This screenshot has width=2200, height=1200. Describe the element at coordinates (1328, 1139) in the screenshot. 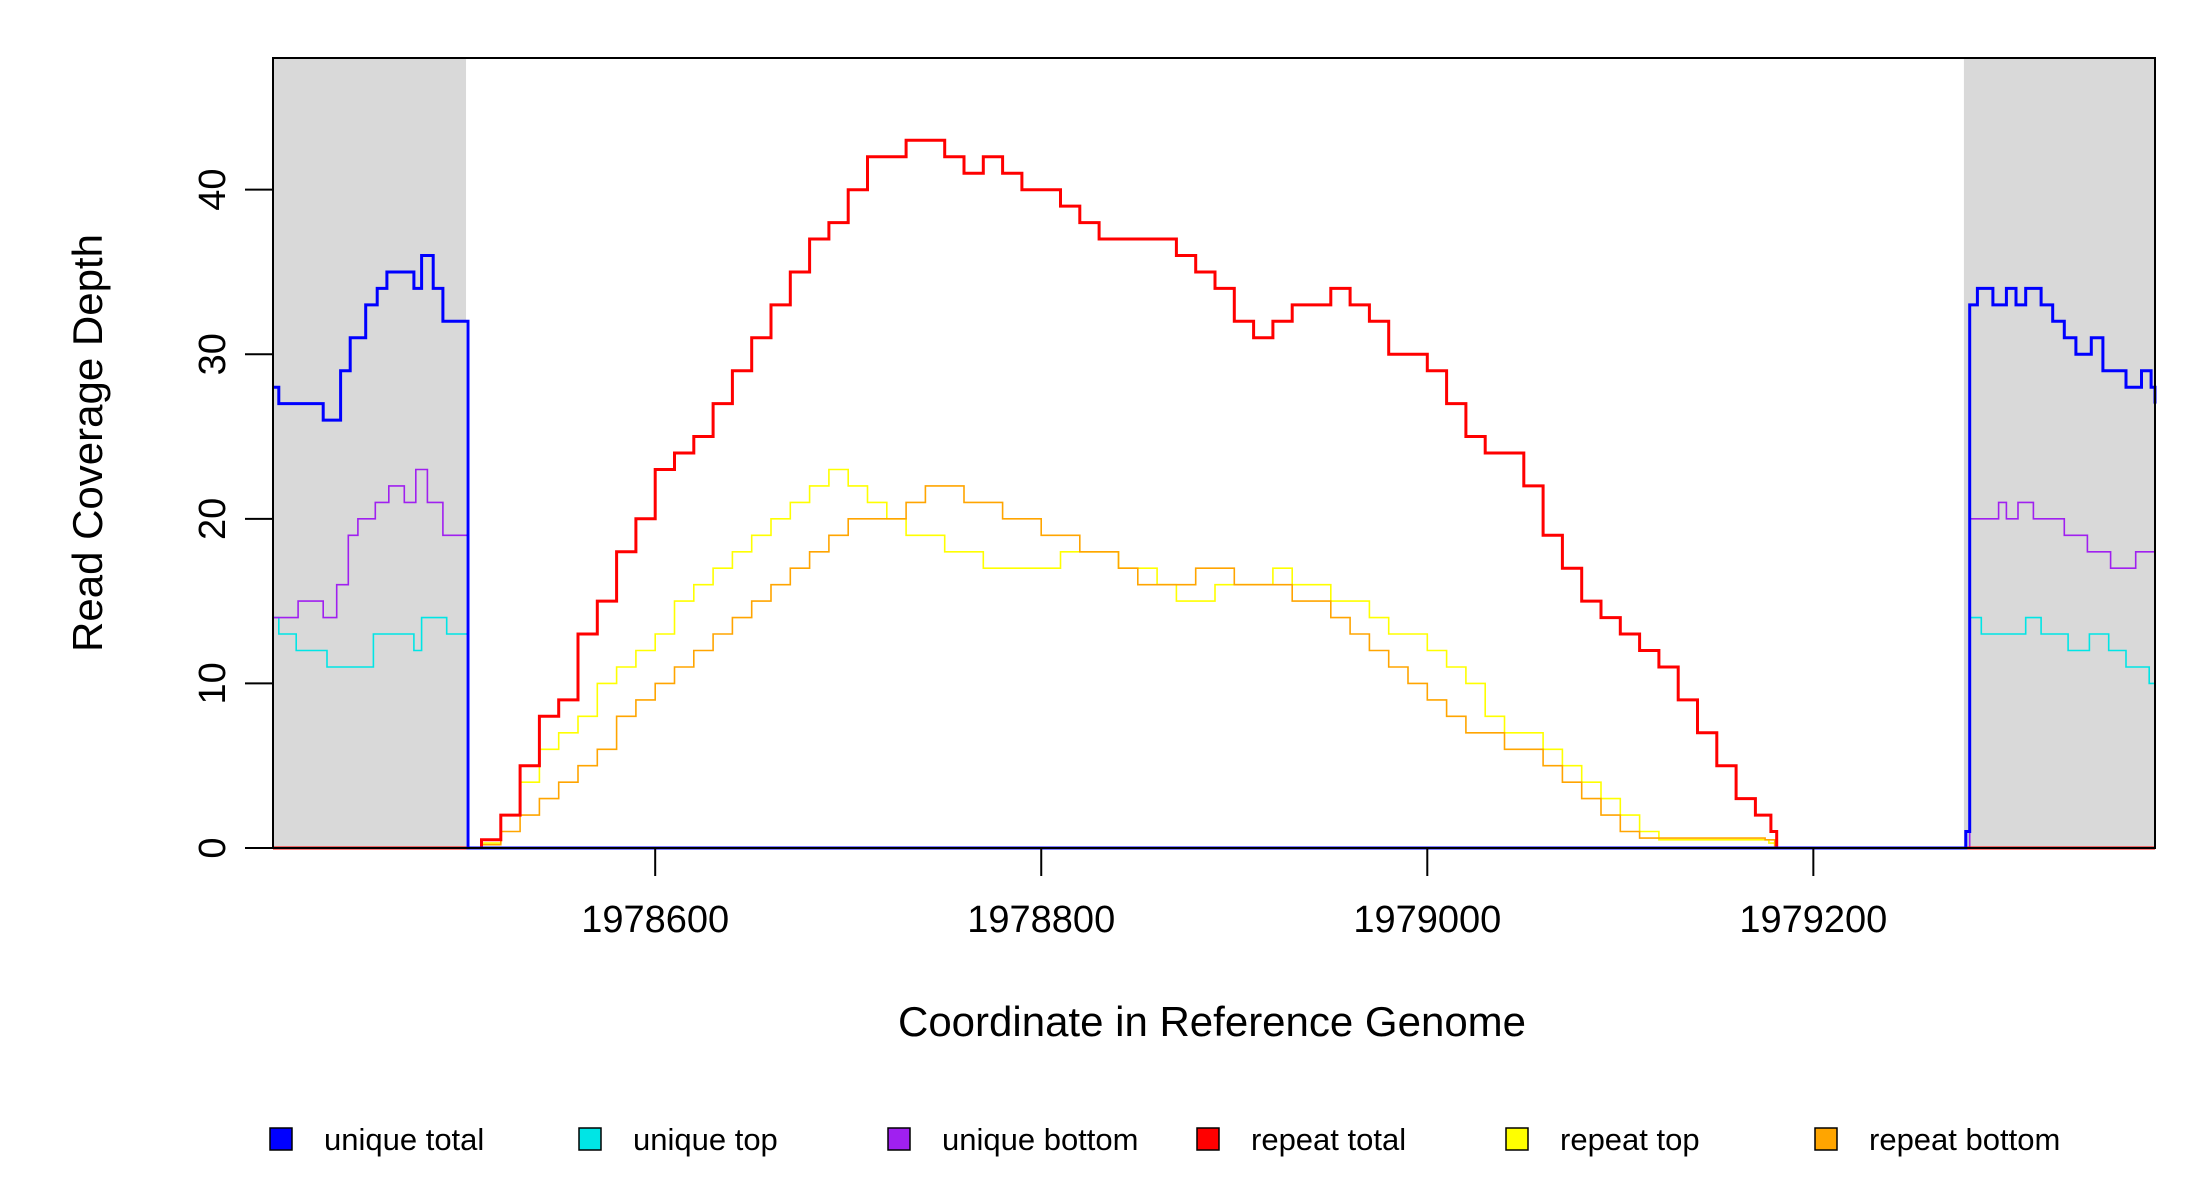

I see `legend-label: repeat total` at that location.